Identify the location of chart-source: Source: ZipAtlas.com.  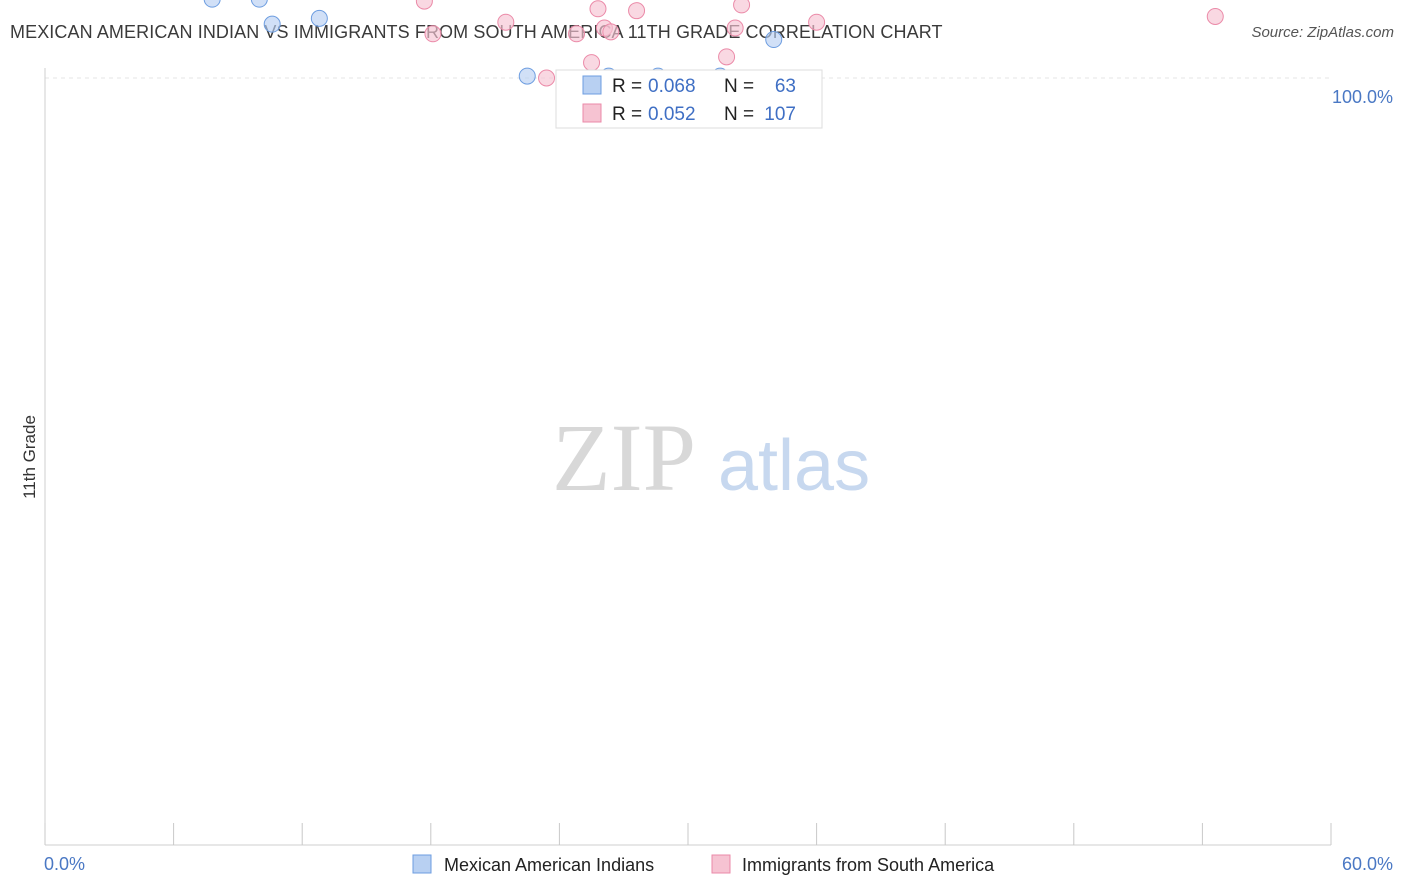
(1322, 32).